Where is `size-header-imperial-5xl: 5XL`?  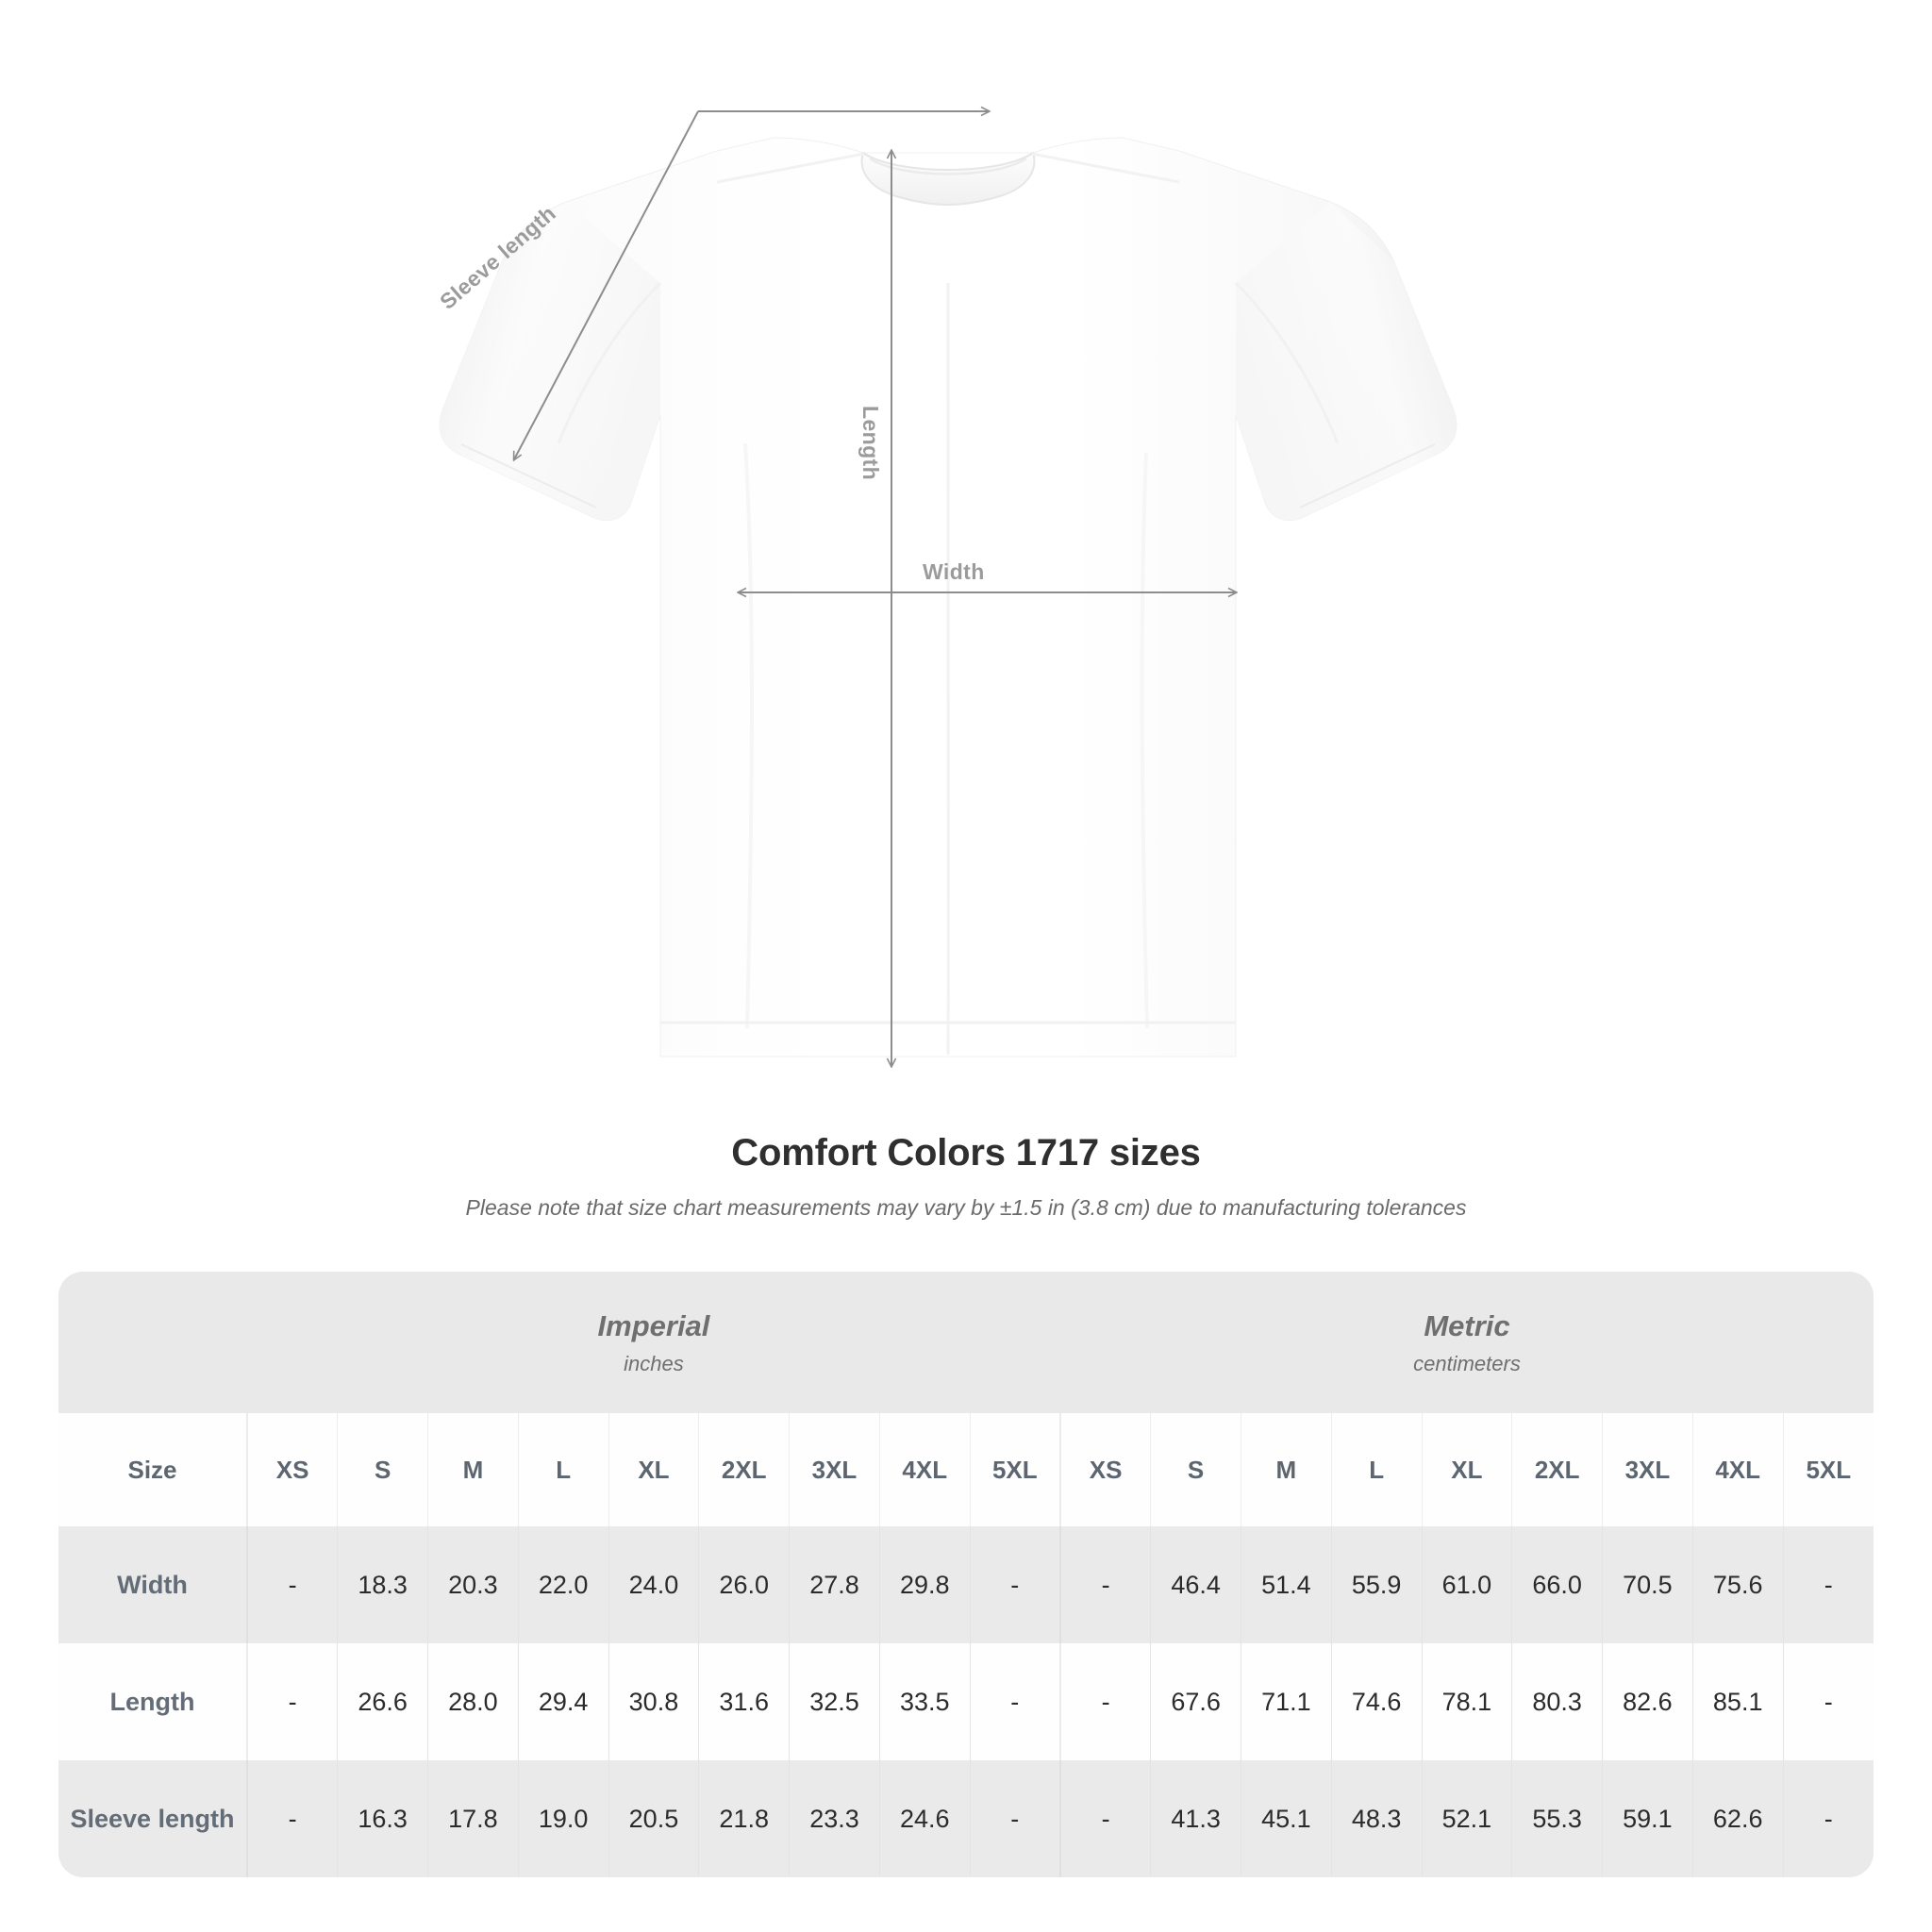 size-header-imperial-5xl: 5XL is located at coordinates (1015, 1469).